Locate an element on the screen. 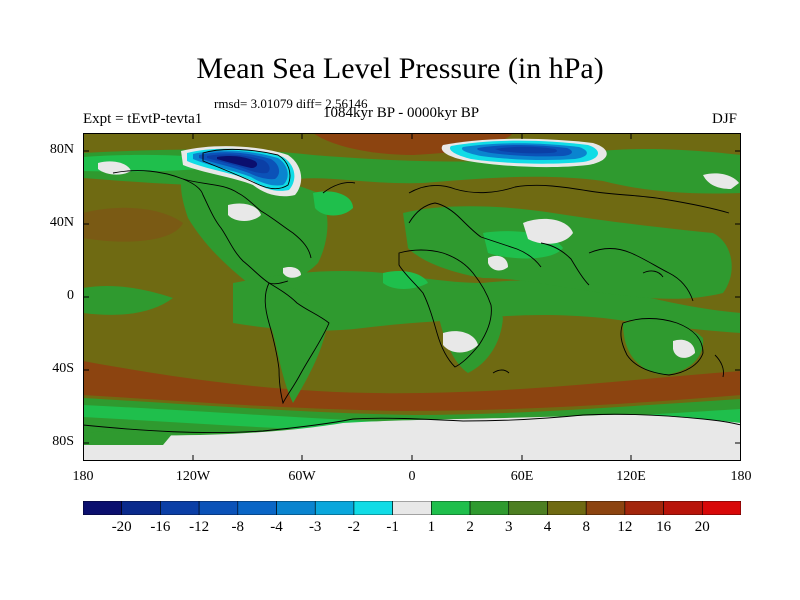  field-high-pacific is located at coordinates (133, 224).